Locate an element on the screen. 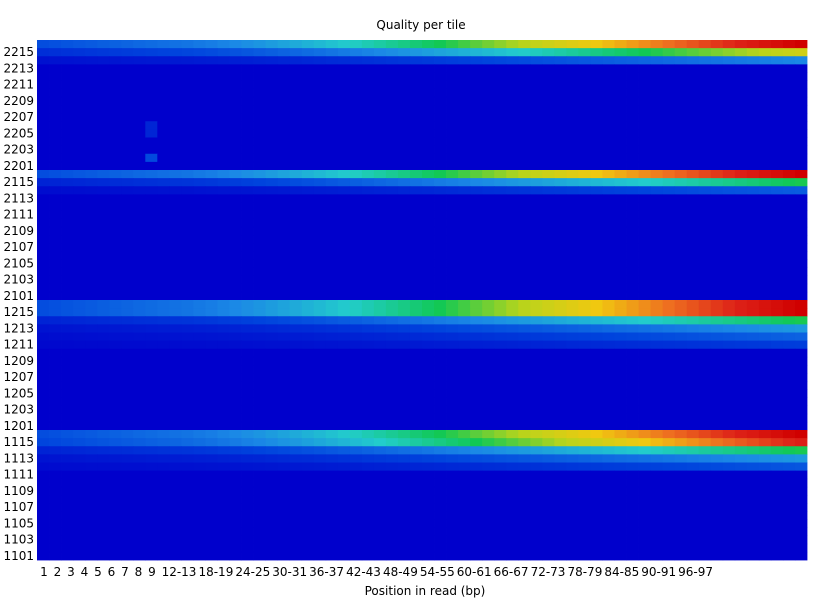  x-tick-label: 5 is located at coordinates (98, 572).